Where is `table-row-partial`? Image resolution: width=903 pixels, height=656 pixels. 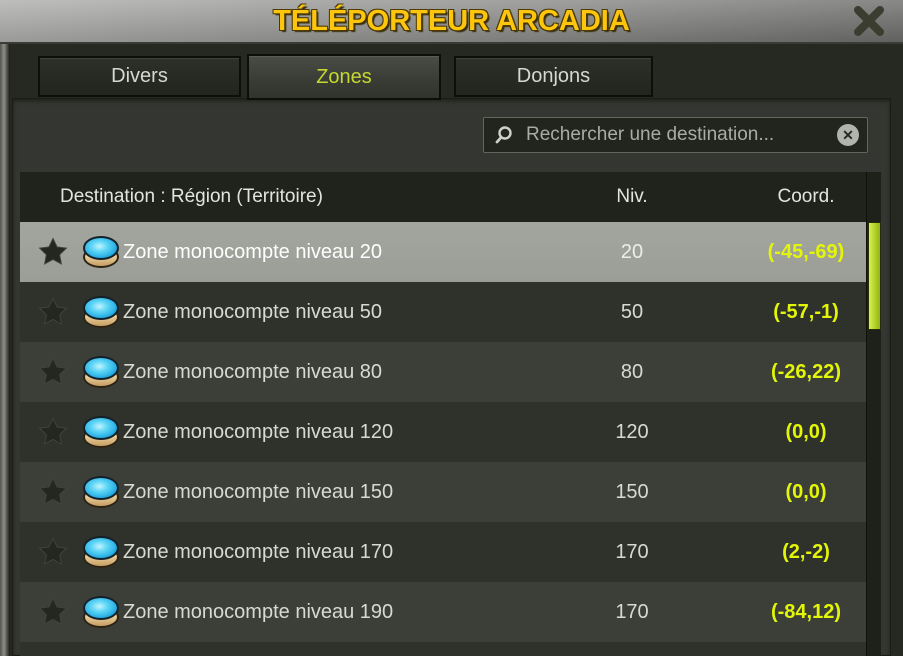
table-row-partial is located at coordinates (443, 649).